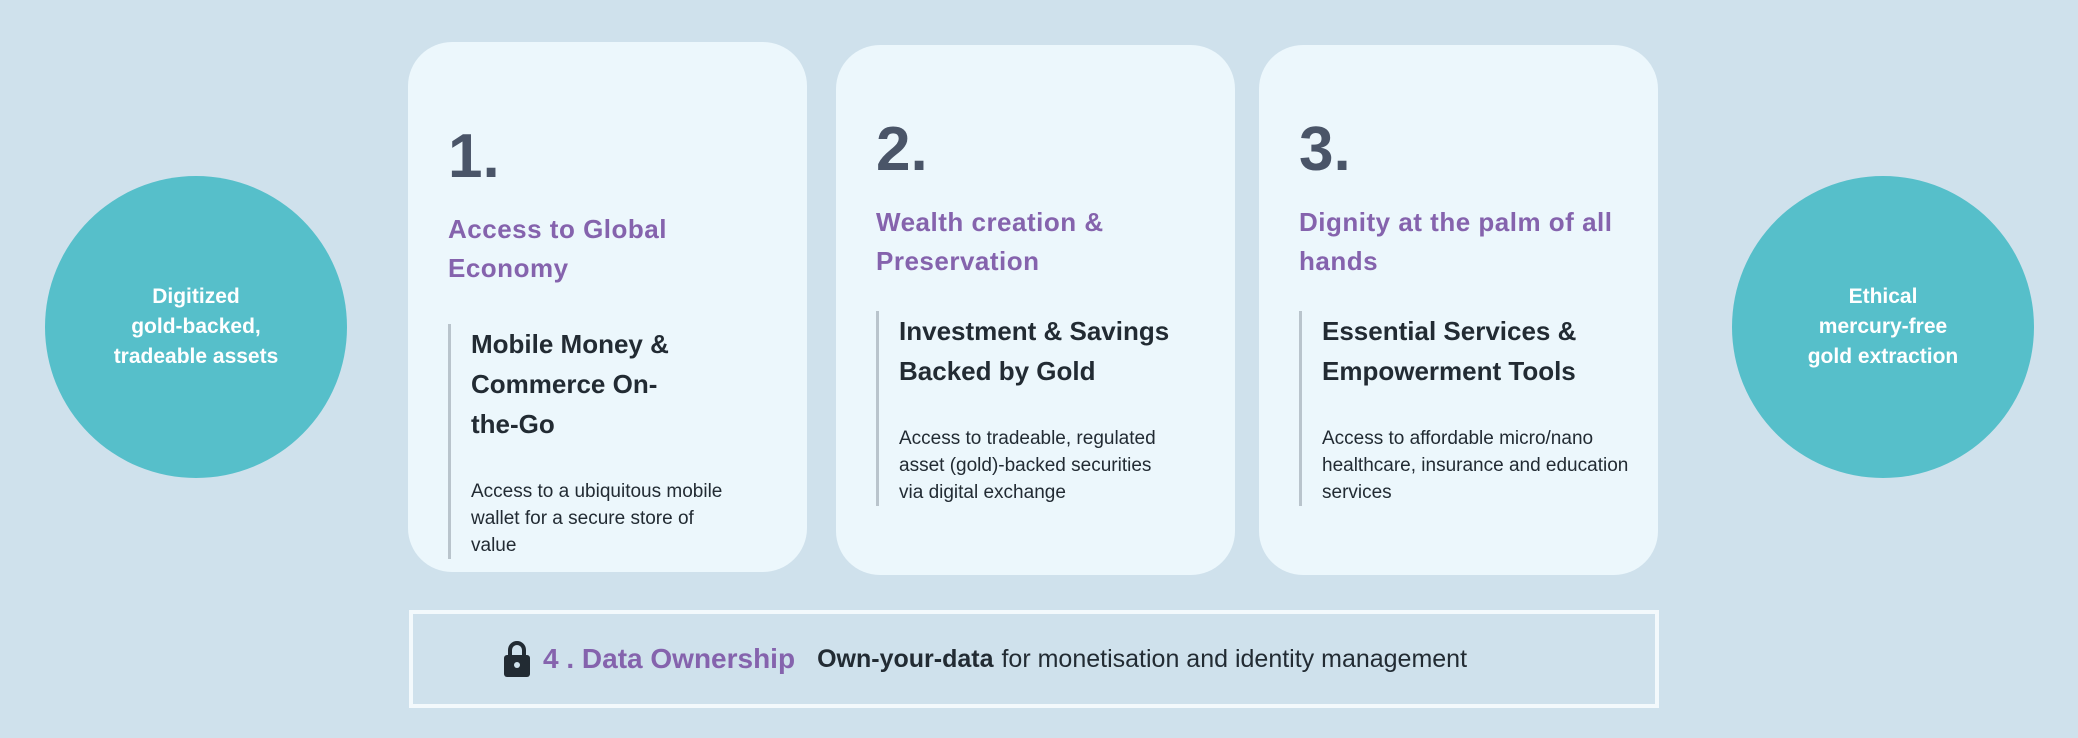 The height and width of the screenshot is (738, 2078). What do you see at coordinates (517, 659) in the screenshot?
I see `lock-icon` at bounding box center [517, 659].